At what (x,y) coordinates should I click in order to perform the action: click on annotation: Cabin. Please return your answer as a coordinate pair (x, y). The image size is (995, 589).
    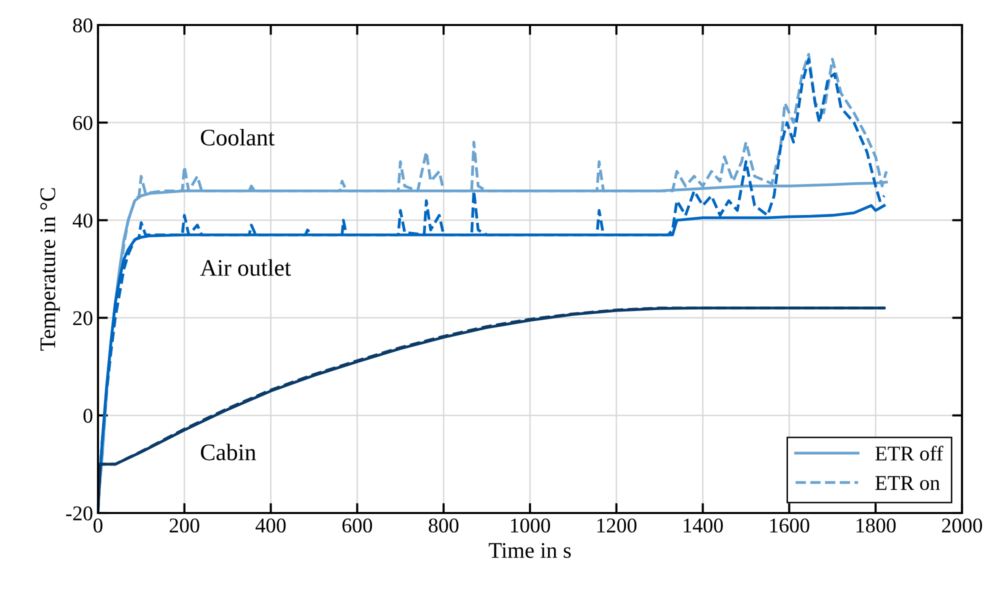
    Looking at the image, I should click on (228, 452).